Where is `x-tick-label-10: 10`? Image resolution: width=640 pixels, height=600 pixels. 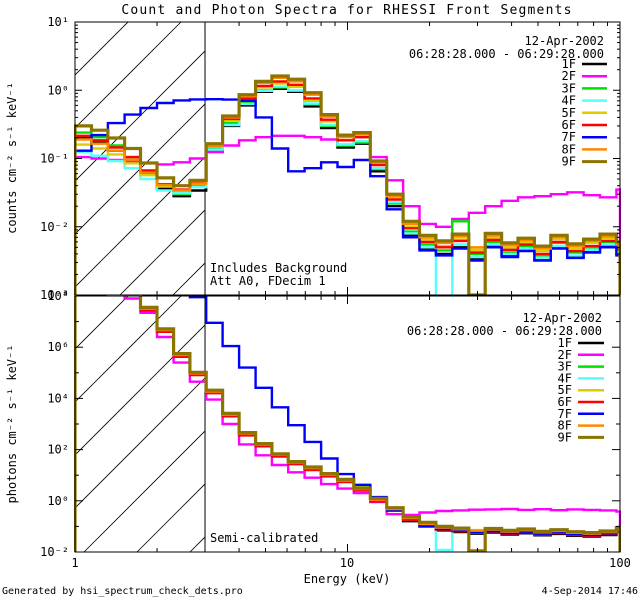 x-tick-label-10: 10 is located at coordinates (347, 563).